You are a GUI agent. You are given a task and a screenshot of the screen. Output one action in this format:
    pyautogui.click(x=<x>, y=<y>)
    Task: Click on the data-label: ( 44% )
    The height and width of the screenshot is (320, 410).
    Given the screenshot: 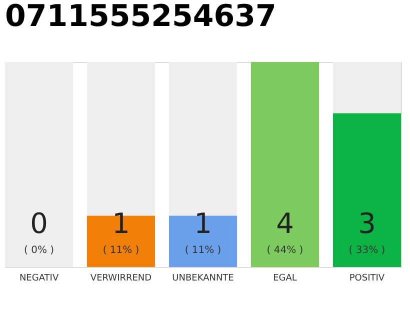 What is the action you would take?
    pyautogui.click(x=285, y=250)
    